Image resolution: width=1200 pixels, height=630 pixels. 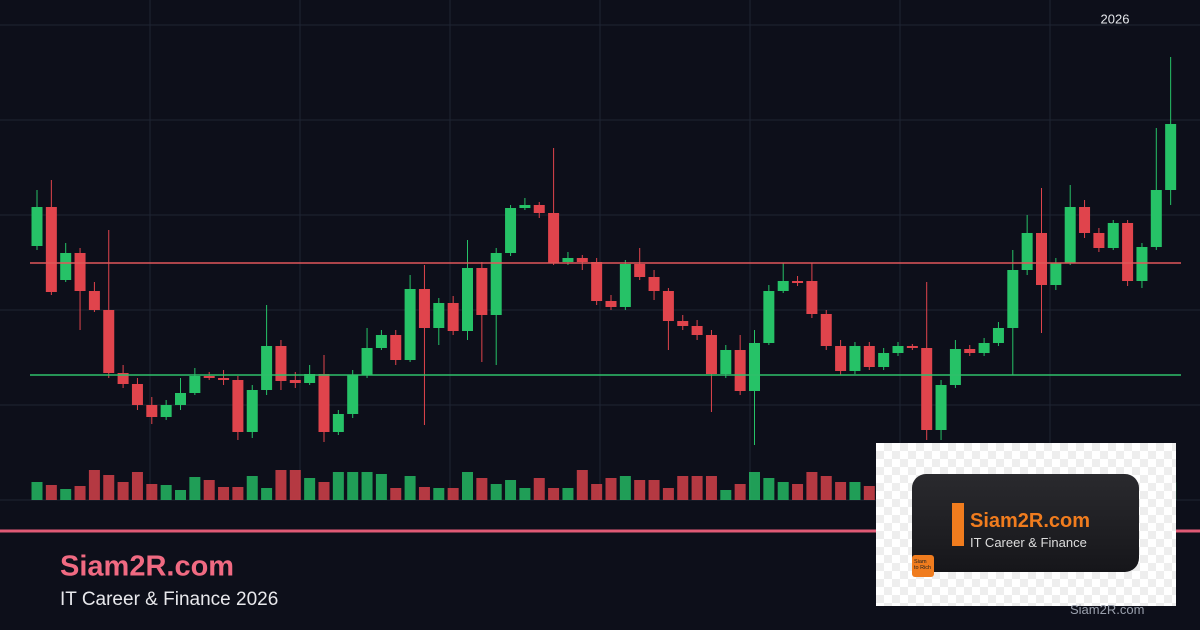 What do you see at coordinates (1107, 609) in the screenshot?
I see `footer-mark: Siam2R.com` at bounding box center [1107, 609].